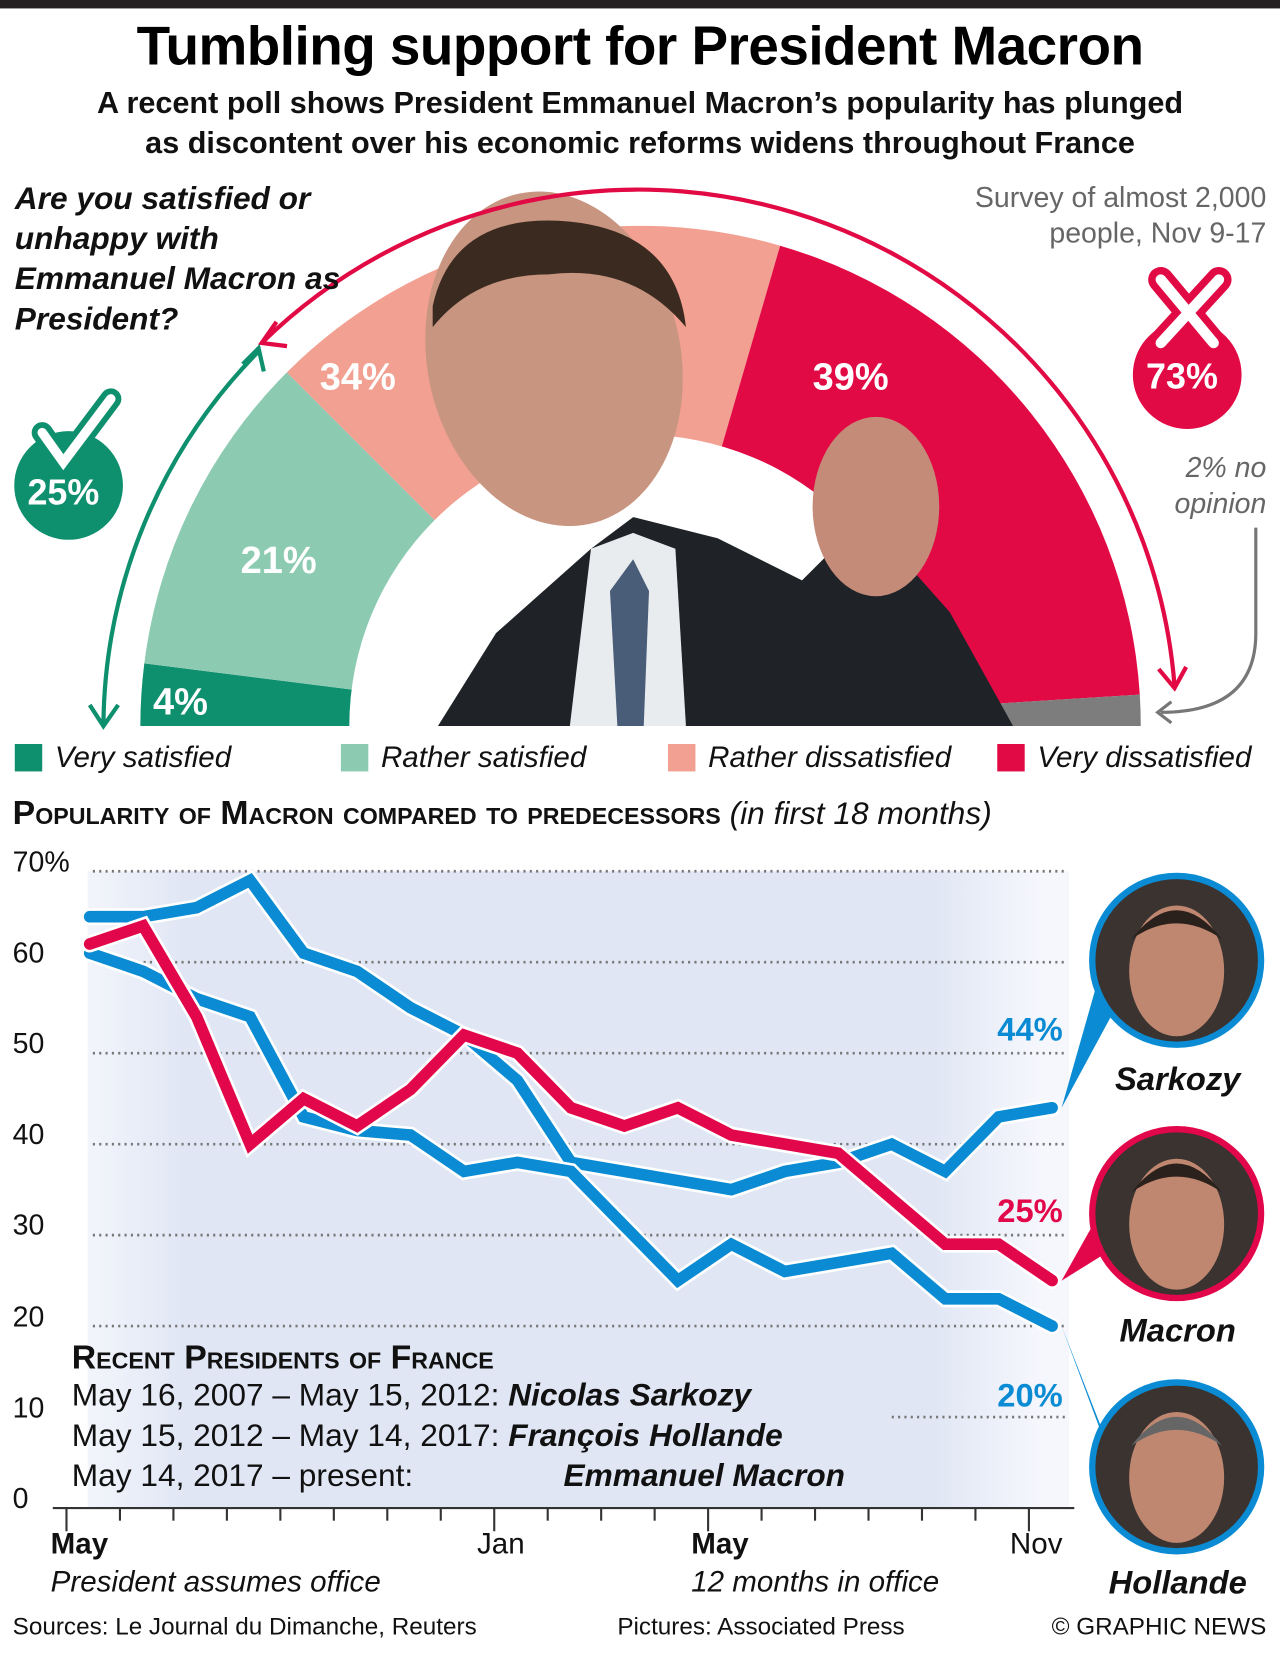 This screenshot has width=1280, height=1655. I want to click on macron-photo, so click(719, 459).